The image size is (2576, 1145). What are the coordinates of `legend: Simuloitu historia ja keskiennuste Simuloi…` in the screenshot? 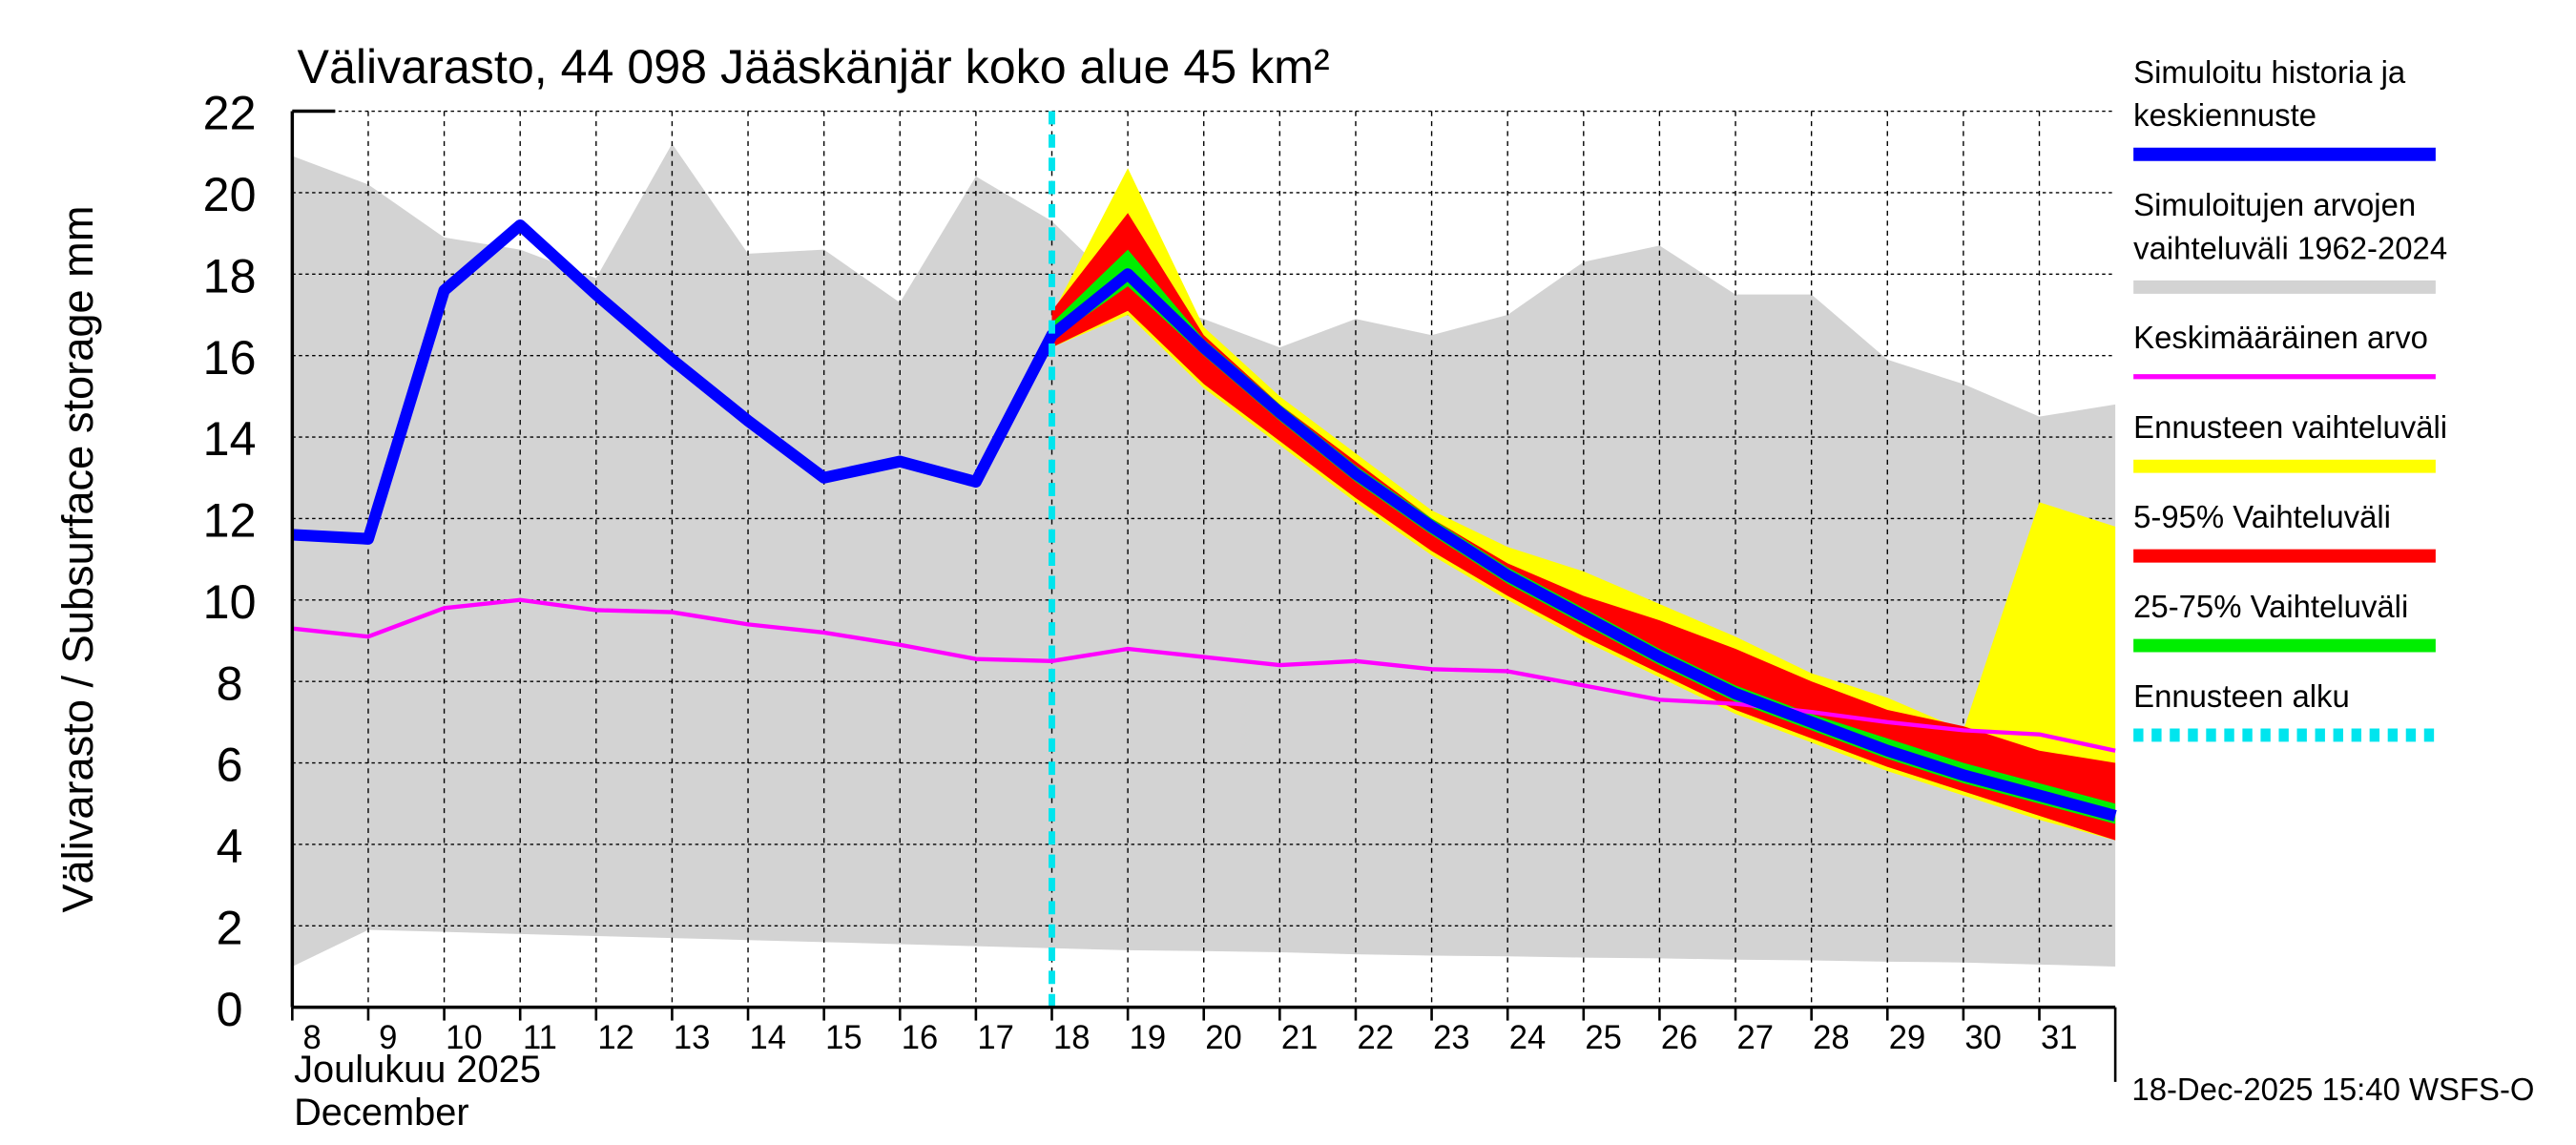 It's located at (2290, 398).